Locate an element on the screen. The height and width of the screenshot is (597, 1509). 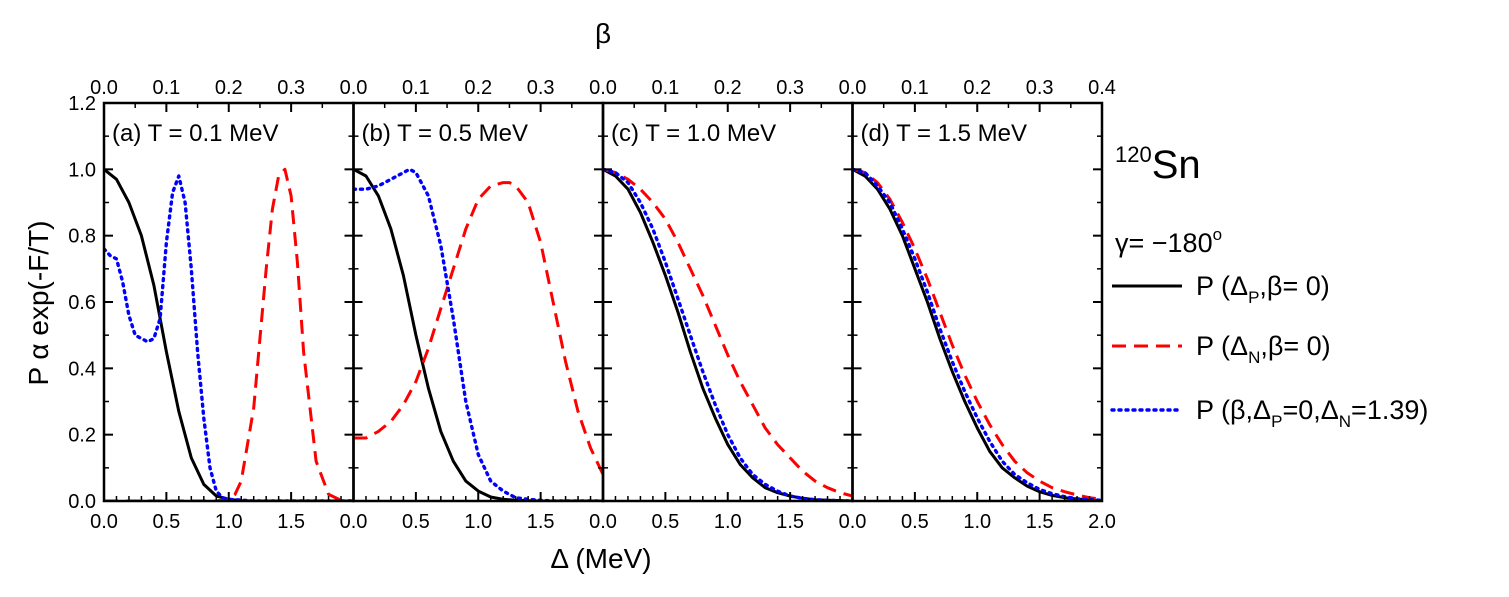
x-tick-label: 2.0 is located at coordinates (1102, 522).